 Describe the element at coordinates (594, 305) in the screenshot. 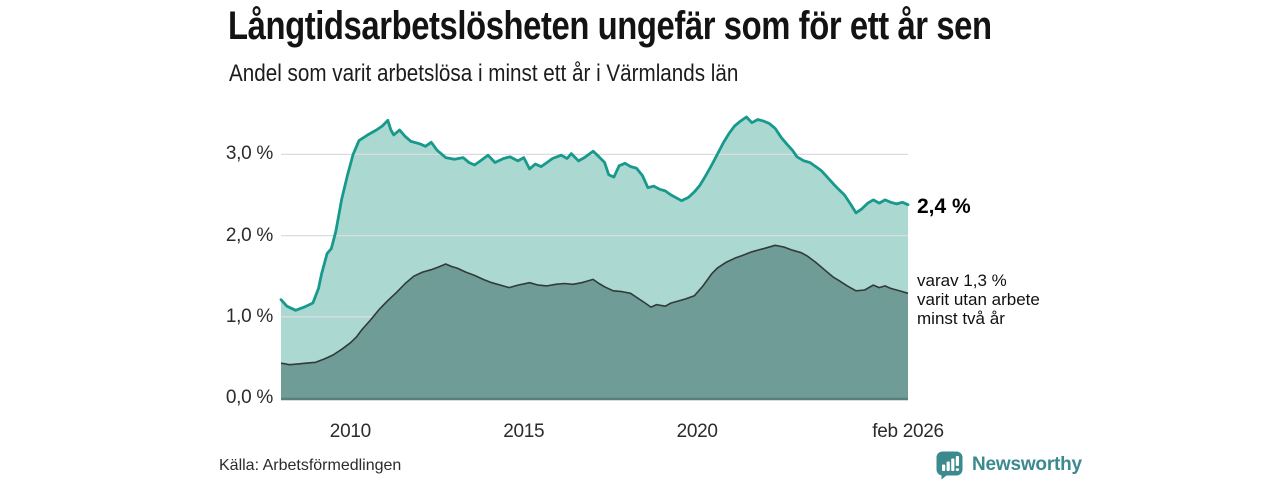

I see `line-unemployed-2yr` at that location.